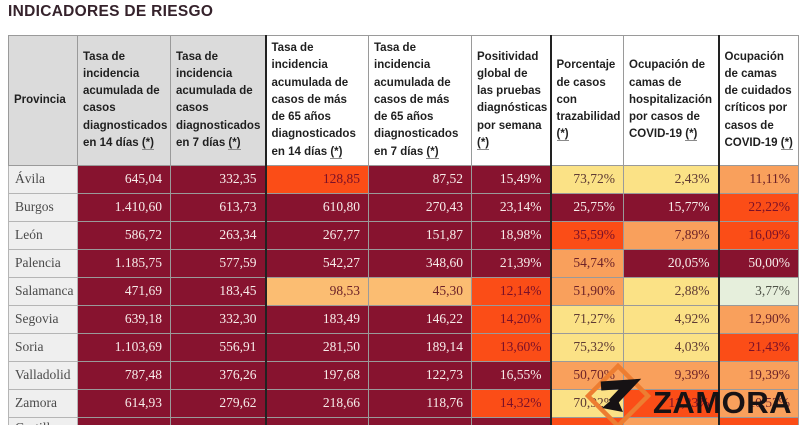 This screenshot has width=800, height=425. What do you see at coordinates (124, 263) in the screenshot?
I see `cell-tasa-14d: 1.185,75` at bounding box center [124, 263].